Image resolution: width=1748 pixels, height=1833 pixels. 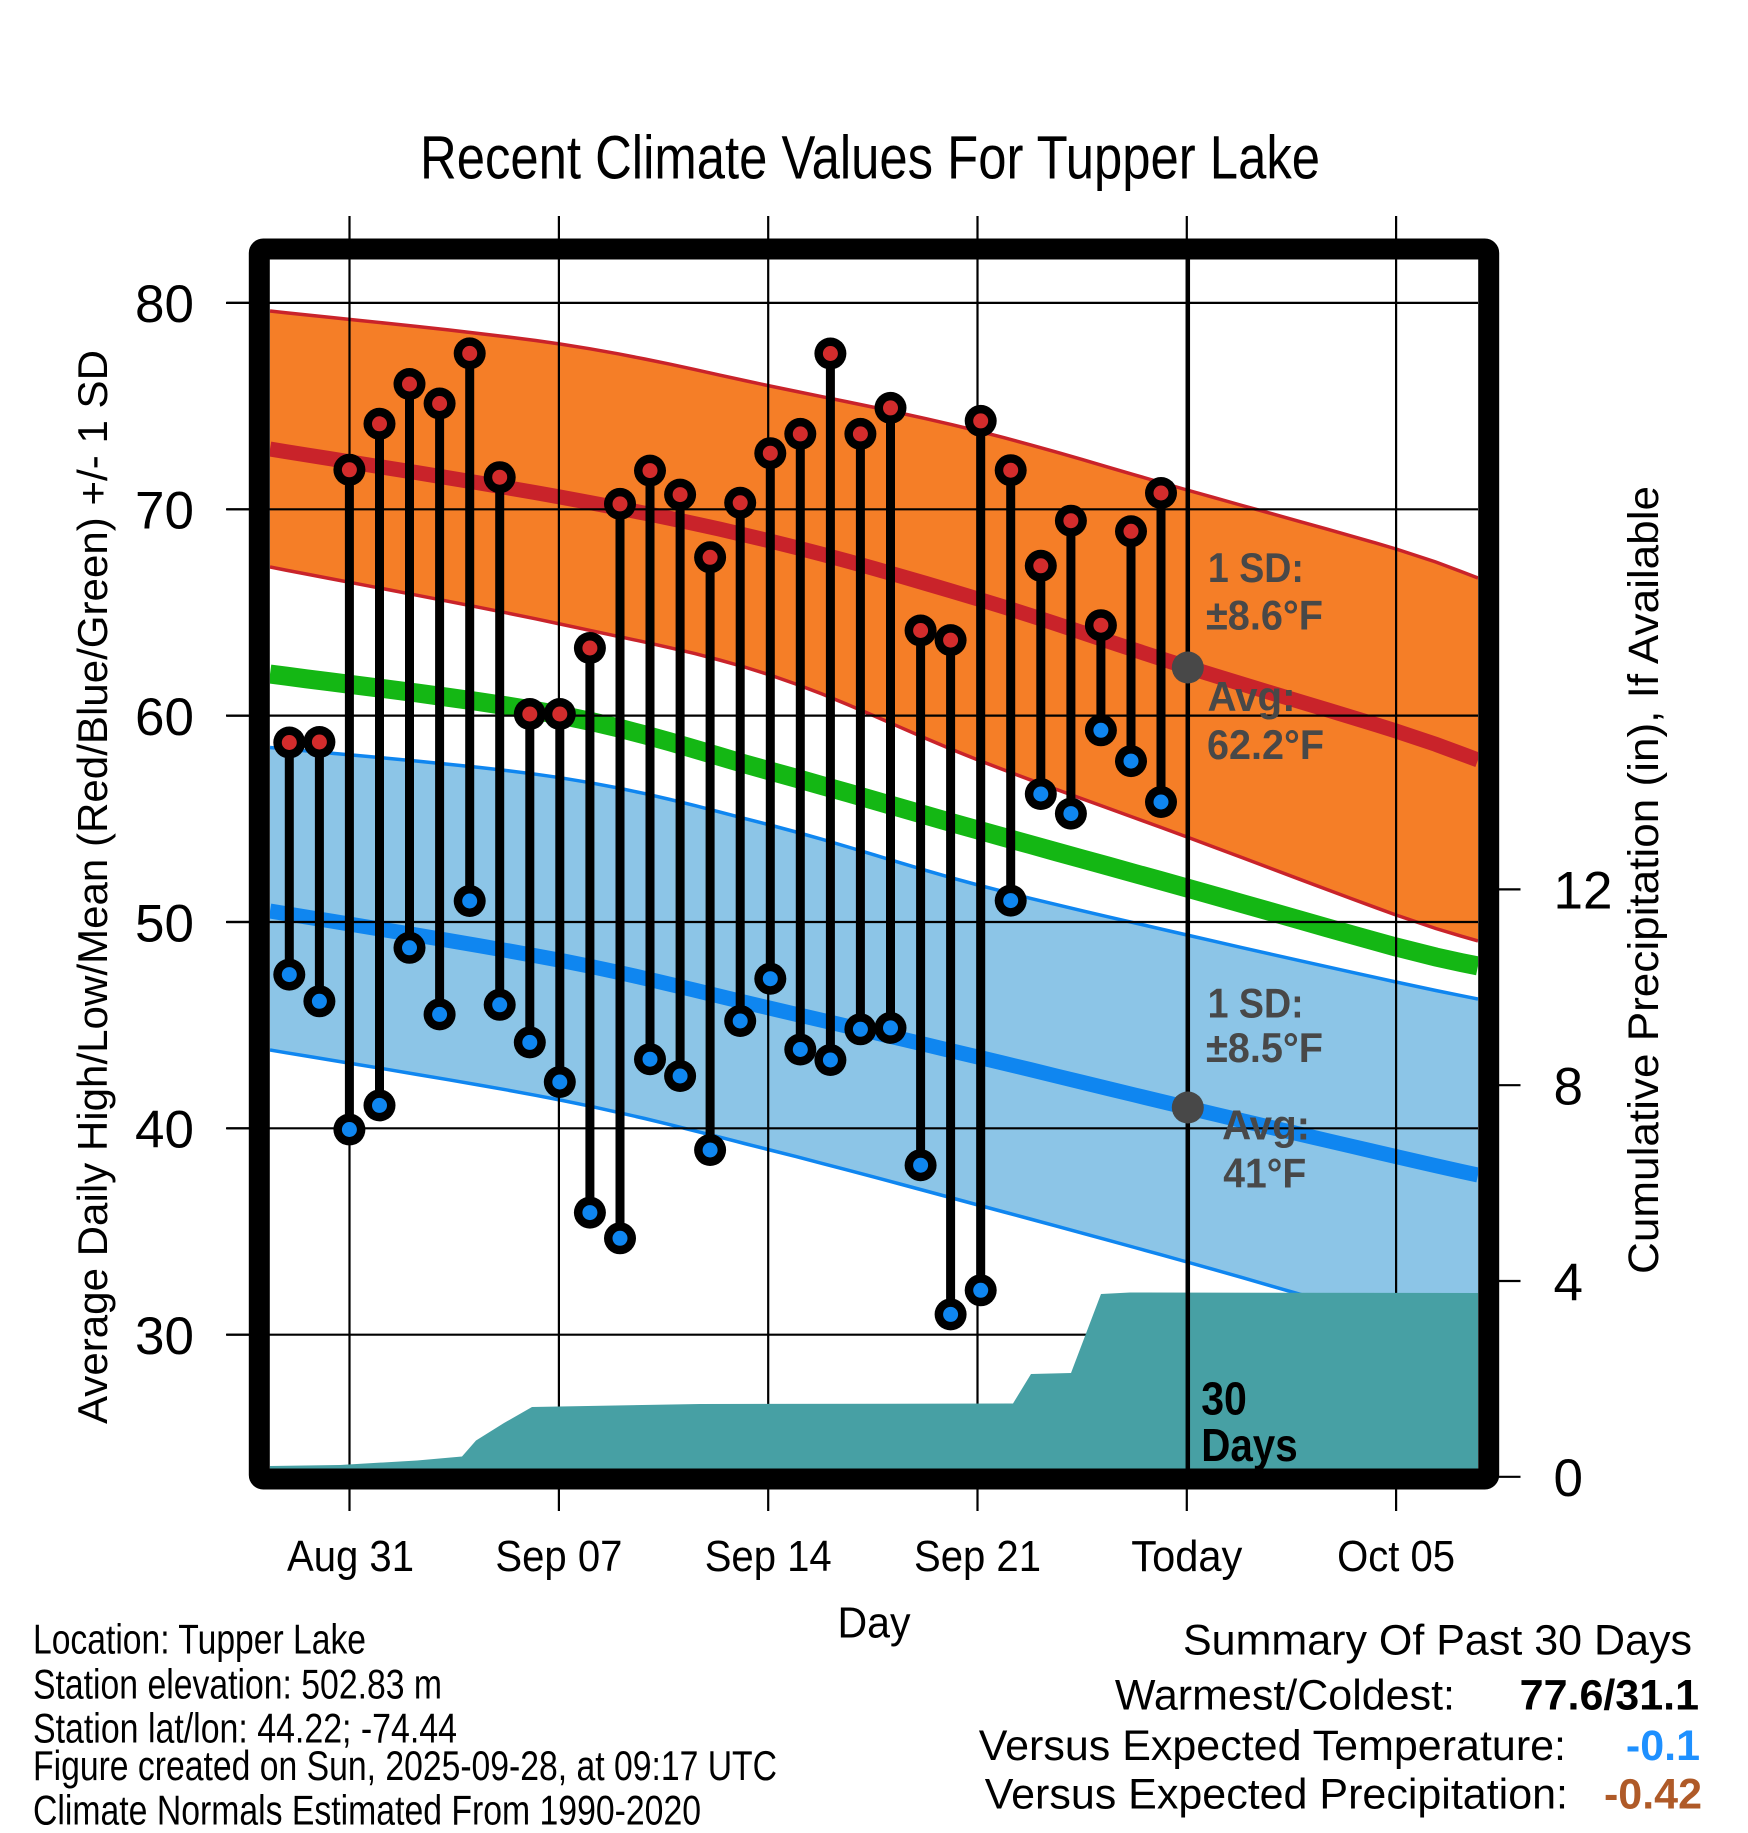 What do you see at coordinates (367, 1807) in the screenshot?
I see `svg-text:Climate Normals Estimated From: Climate Normals Estimated From 1990-2020` at bounding box center [367, 1807].